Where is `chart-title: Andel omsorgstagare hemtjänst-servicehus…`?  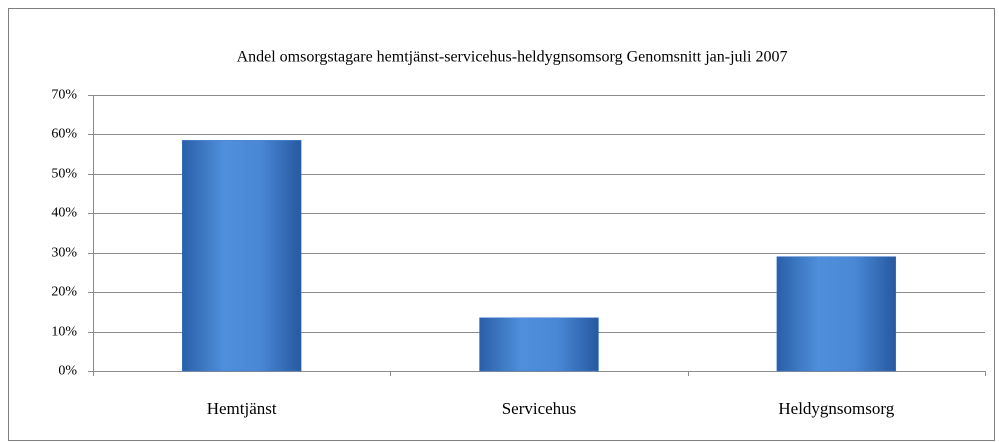 chart-title: Andel omsorgstagare hemtjänst-servicehus… is located at coordinates (512, 57).